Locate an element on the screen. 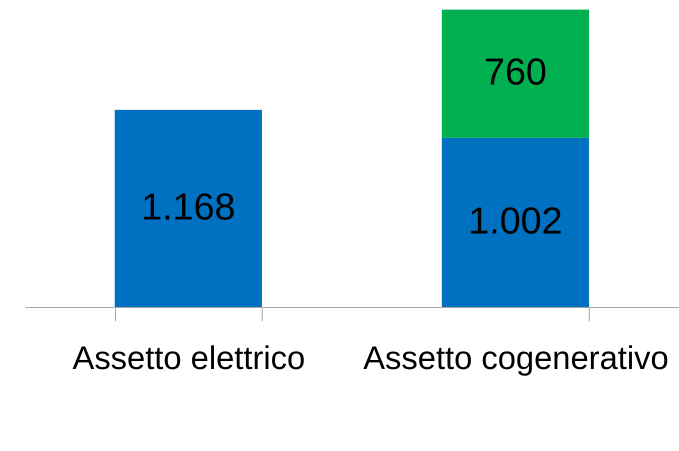 The image size is (679, 451). data-label: 1.002 is located at coordinates (515, 220).